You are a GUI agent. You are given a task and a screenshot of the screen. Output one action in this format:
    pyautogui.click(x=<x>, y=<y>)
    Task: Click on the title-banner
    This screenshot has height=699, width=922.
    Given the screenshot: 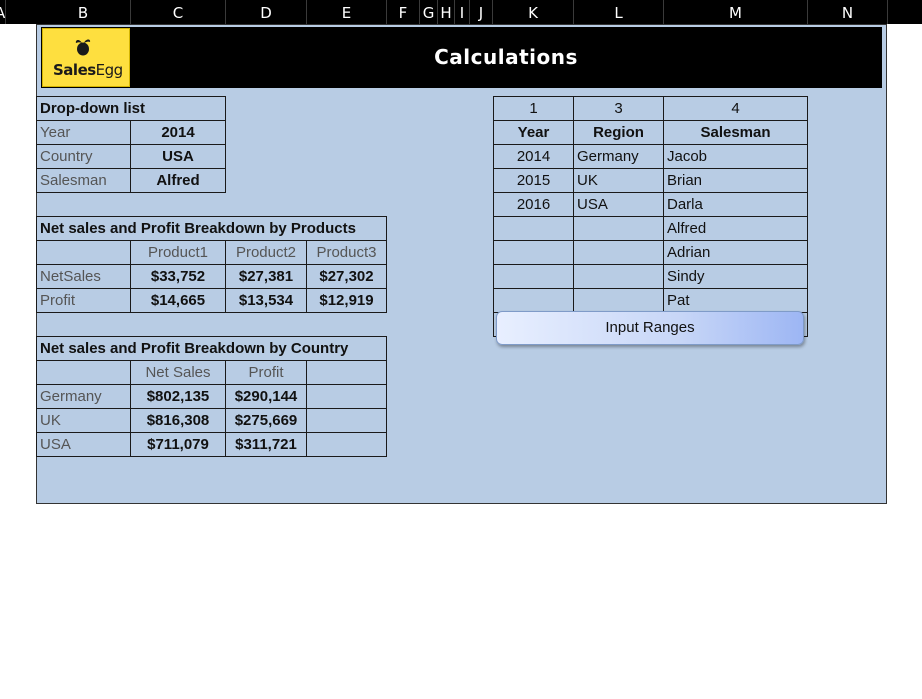 What is the action you would take?
    pyautogui.click(x=461, y=57)
    